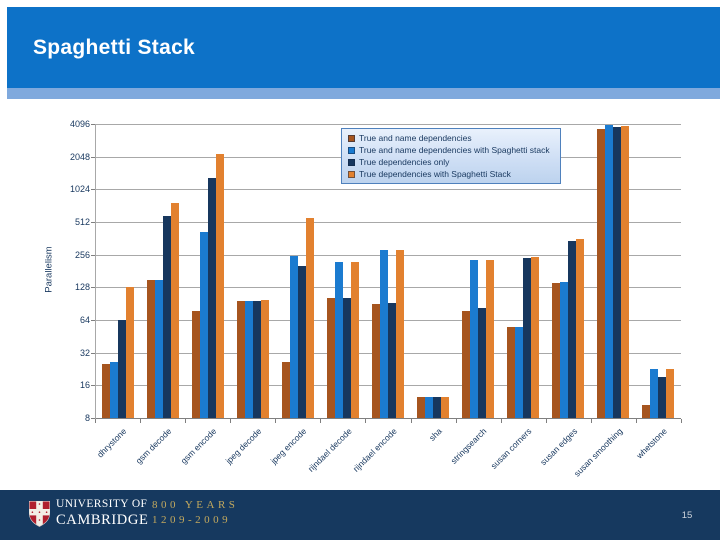 The image size is (720, 540). Describe the element at coordinates (153, 446) in the screenshot. I see `x-category-label: gsm decode` at that location.